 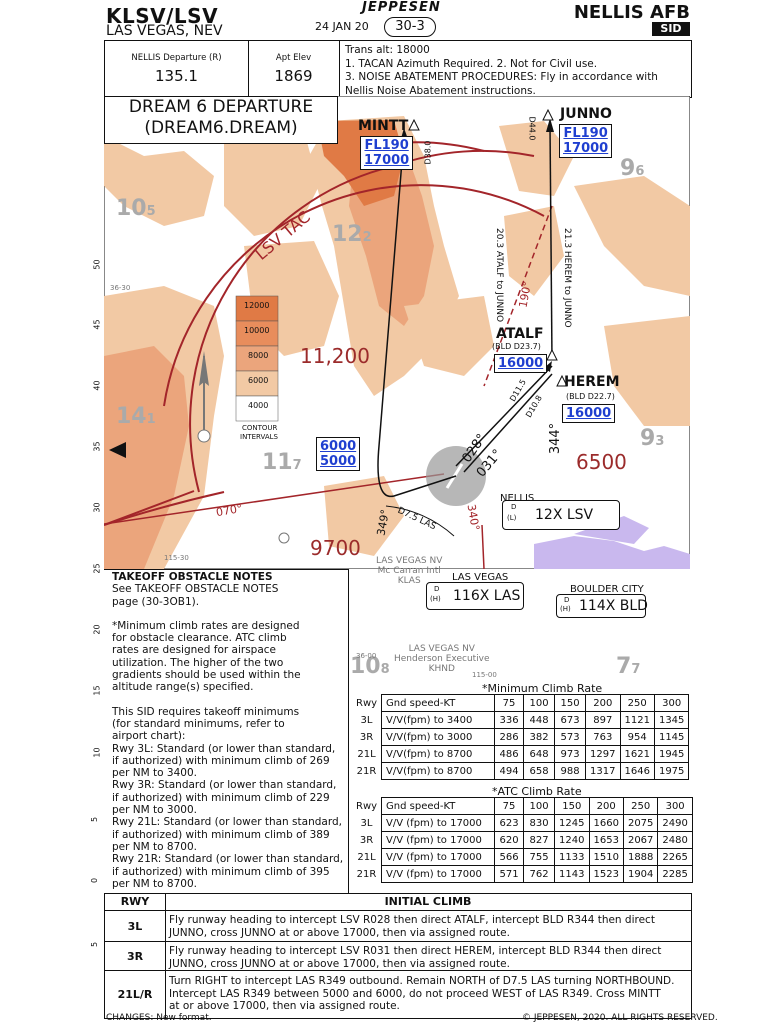 What do you see at coordinates (520, 334) in the screenshot?
I see `atalf-label: ATALF` at bounding box center [520, 334].